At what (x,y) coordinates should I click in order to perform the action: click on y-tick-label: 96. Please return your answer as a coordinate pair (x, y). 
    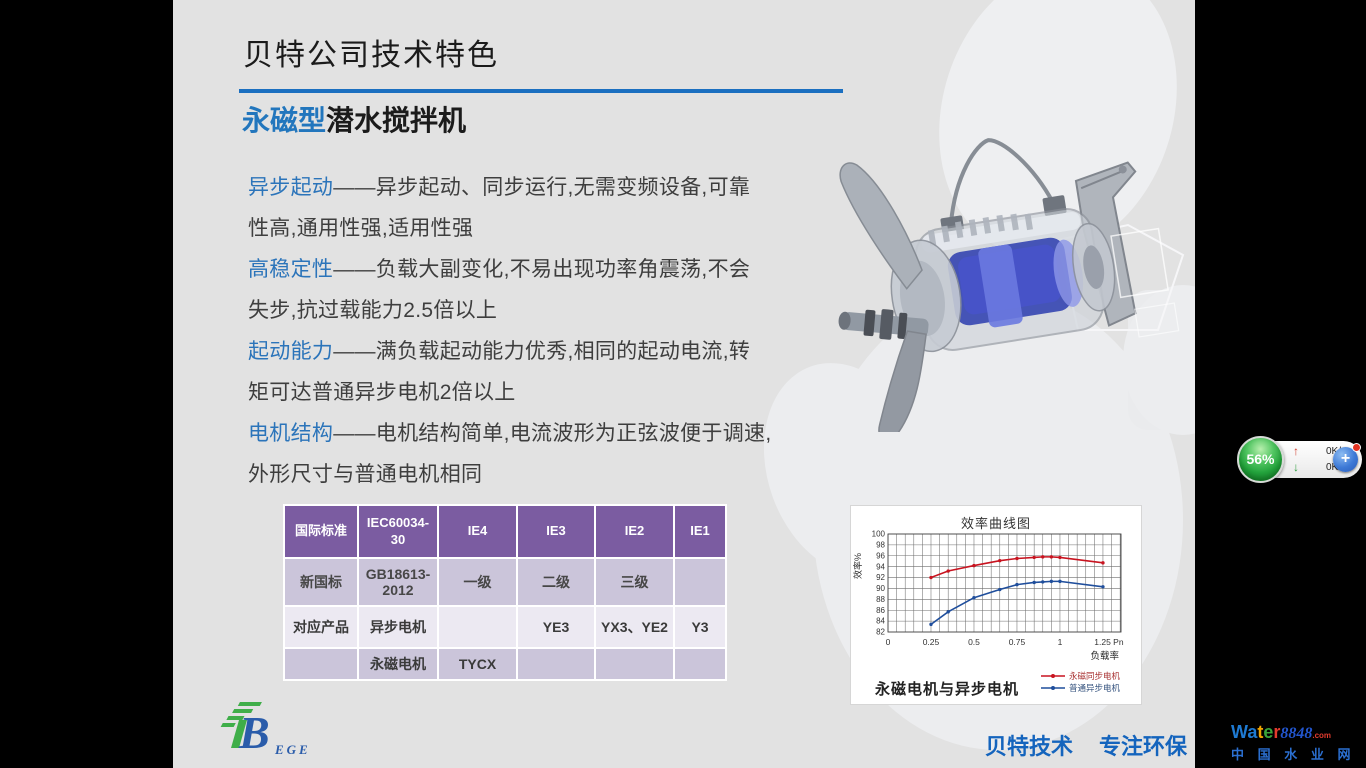
    Looking at the image, I should click on (880, 555).